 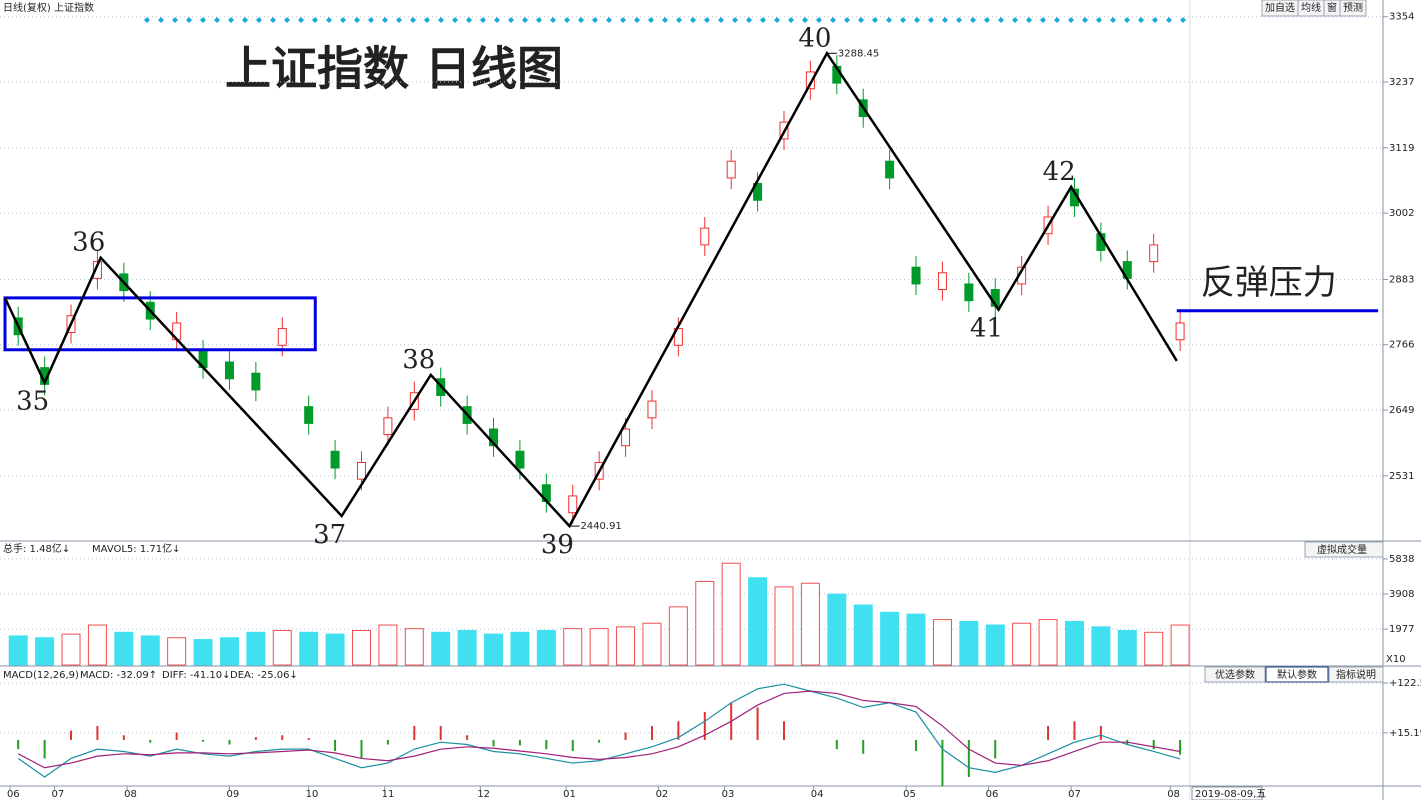 What do you see at coordinates (665, 20) in the screenshot?
I see `signal-row` at bounding box center [665, 20].